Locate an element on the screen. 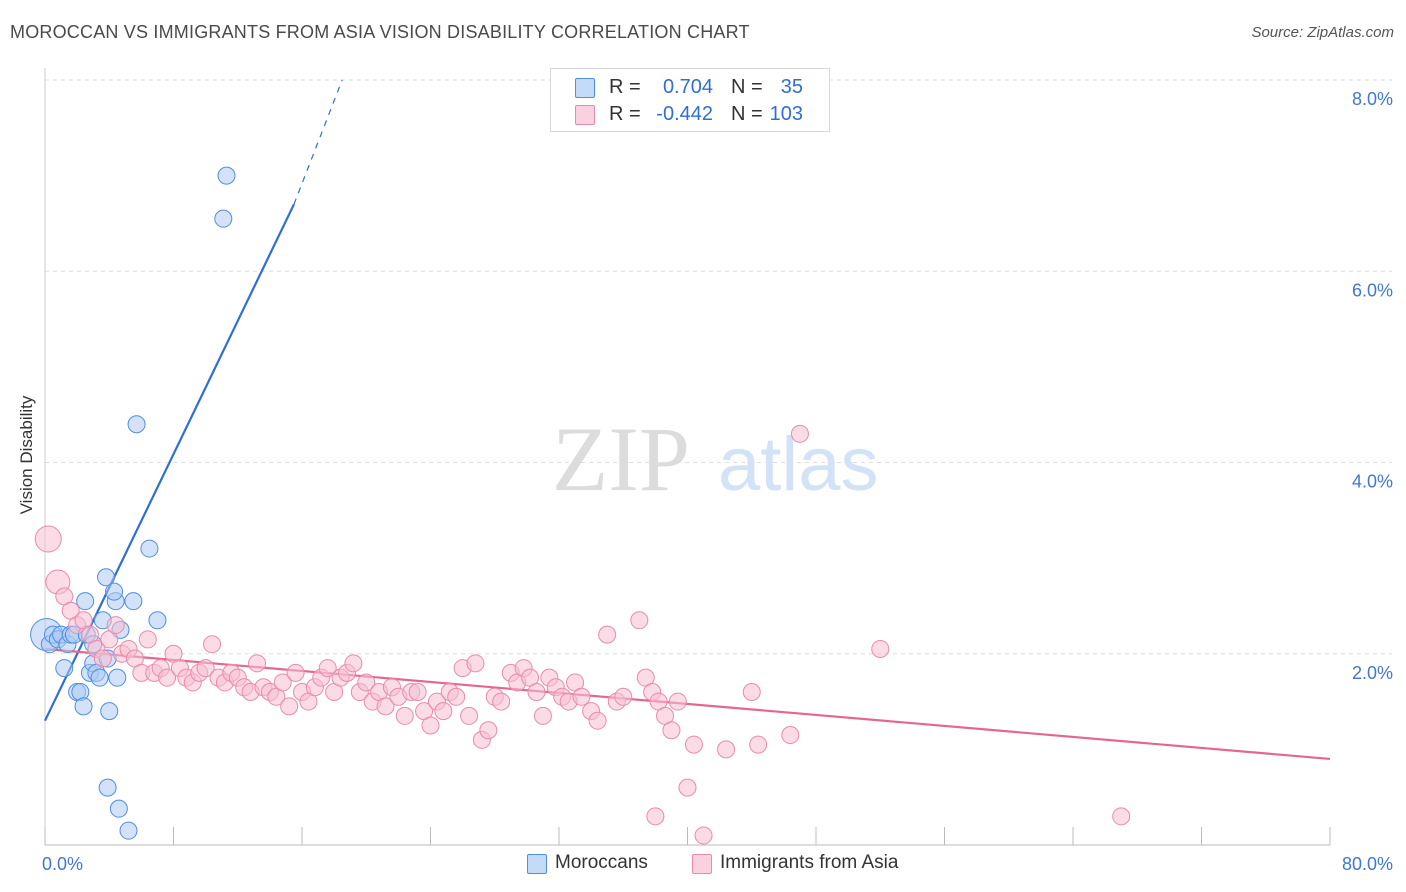 Image resolution: width=1406 pixels, height=892 pixels. correlation-legend: R = 0.704 N = 35 R = -0.442 N = 103 is located at coordinates (690, 100).